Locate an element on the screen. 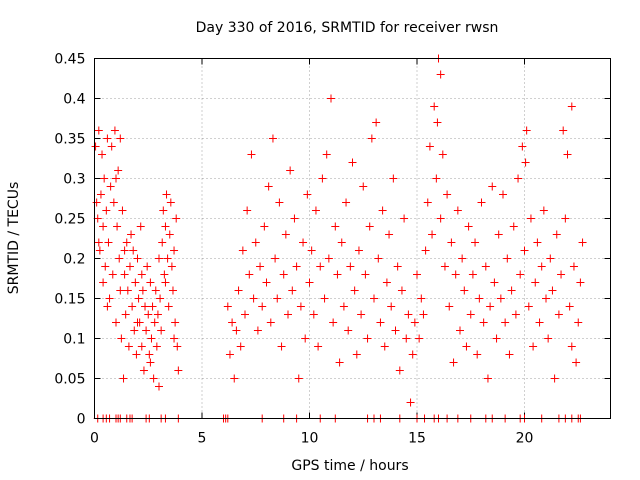 The image size is (640, 480). y-tick-label: 0.05 is located at coordinates (69, 380).